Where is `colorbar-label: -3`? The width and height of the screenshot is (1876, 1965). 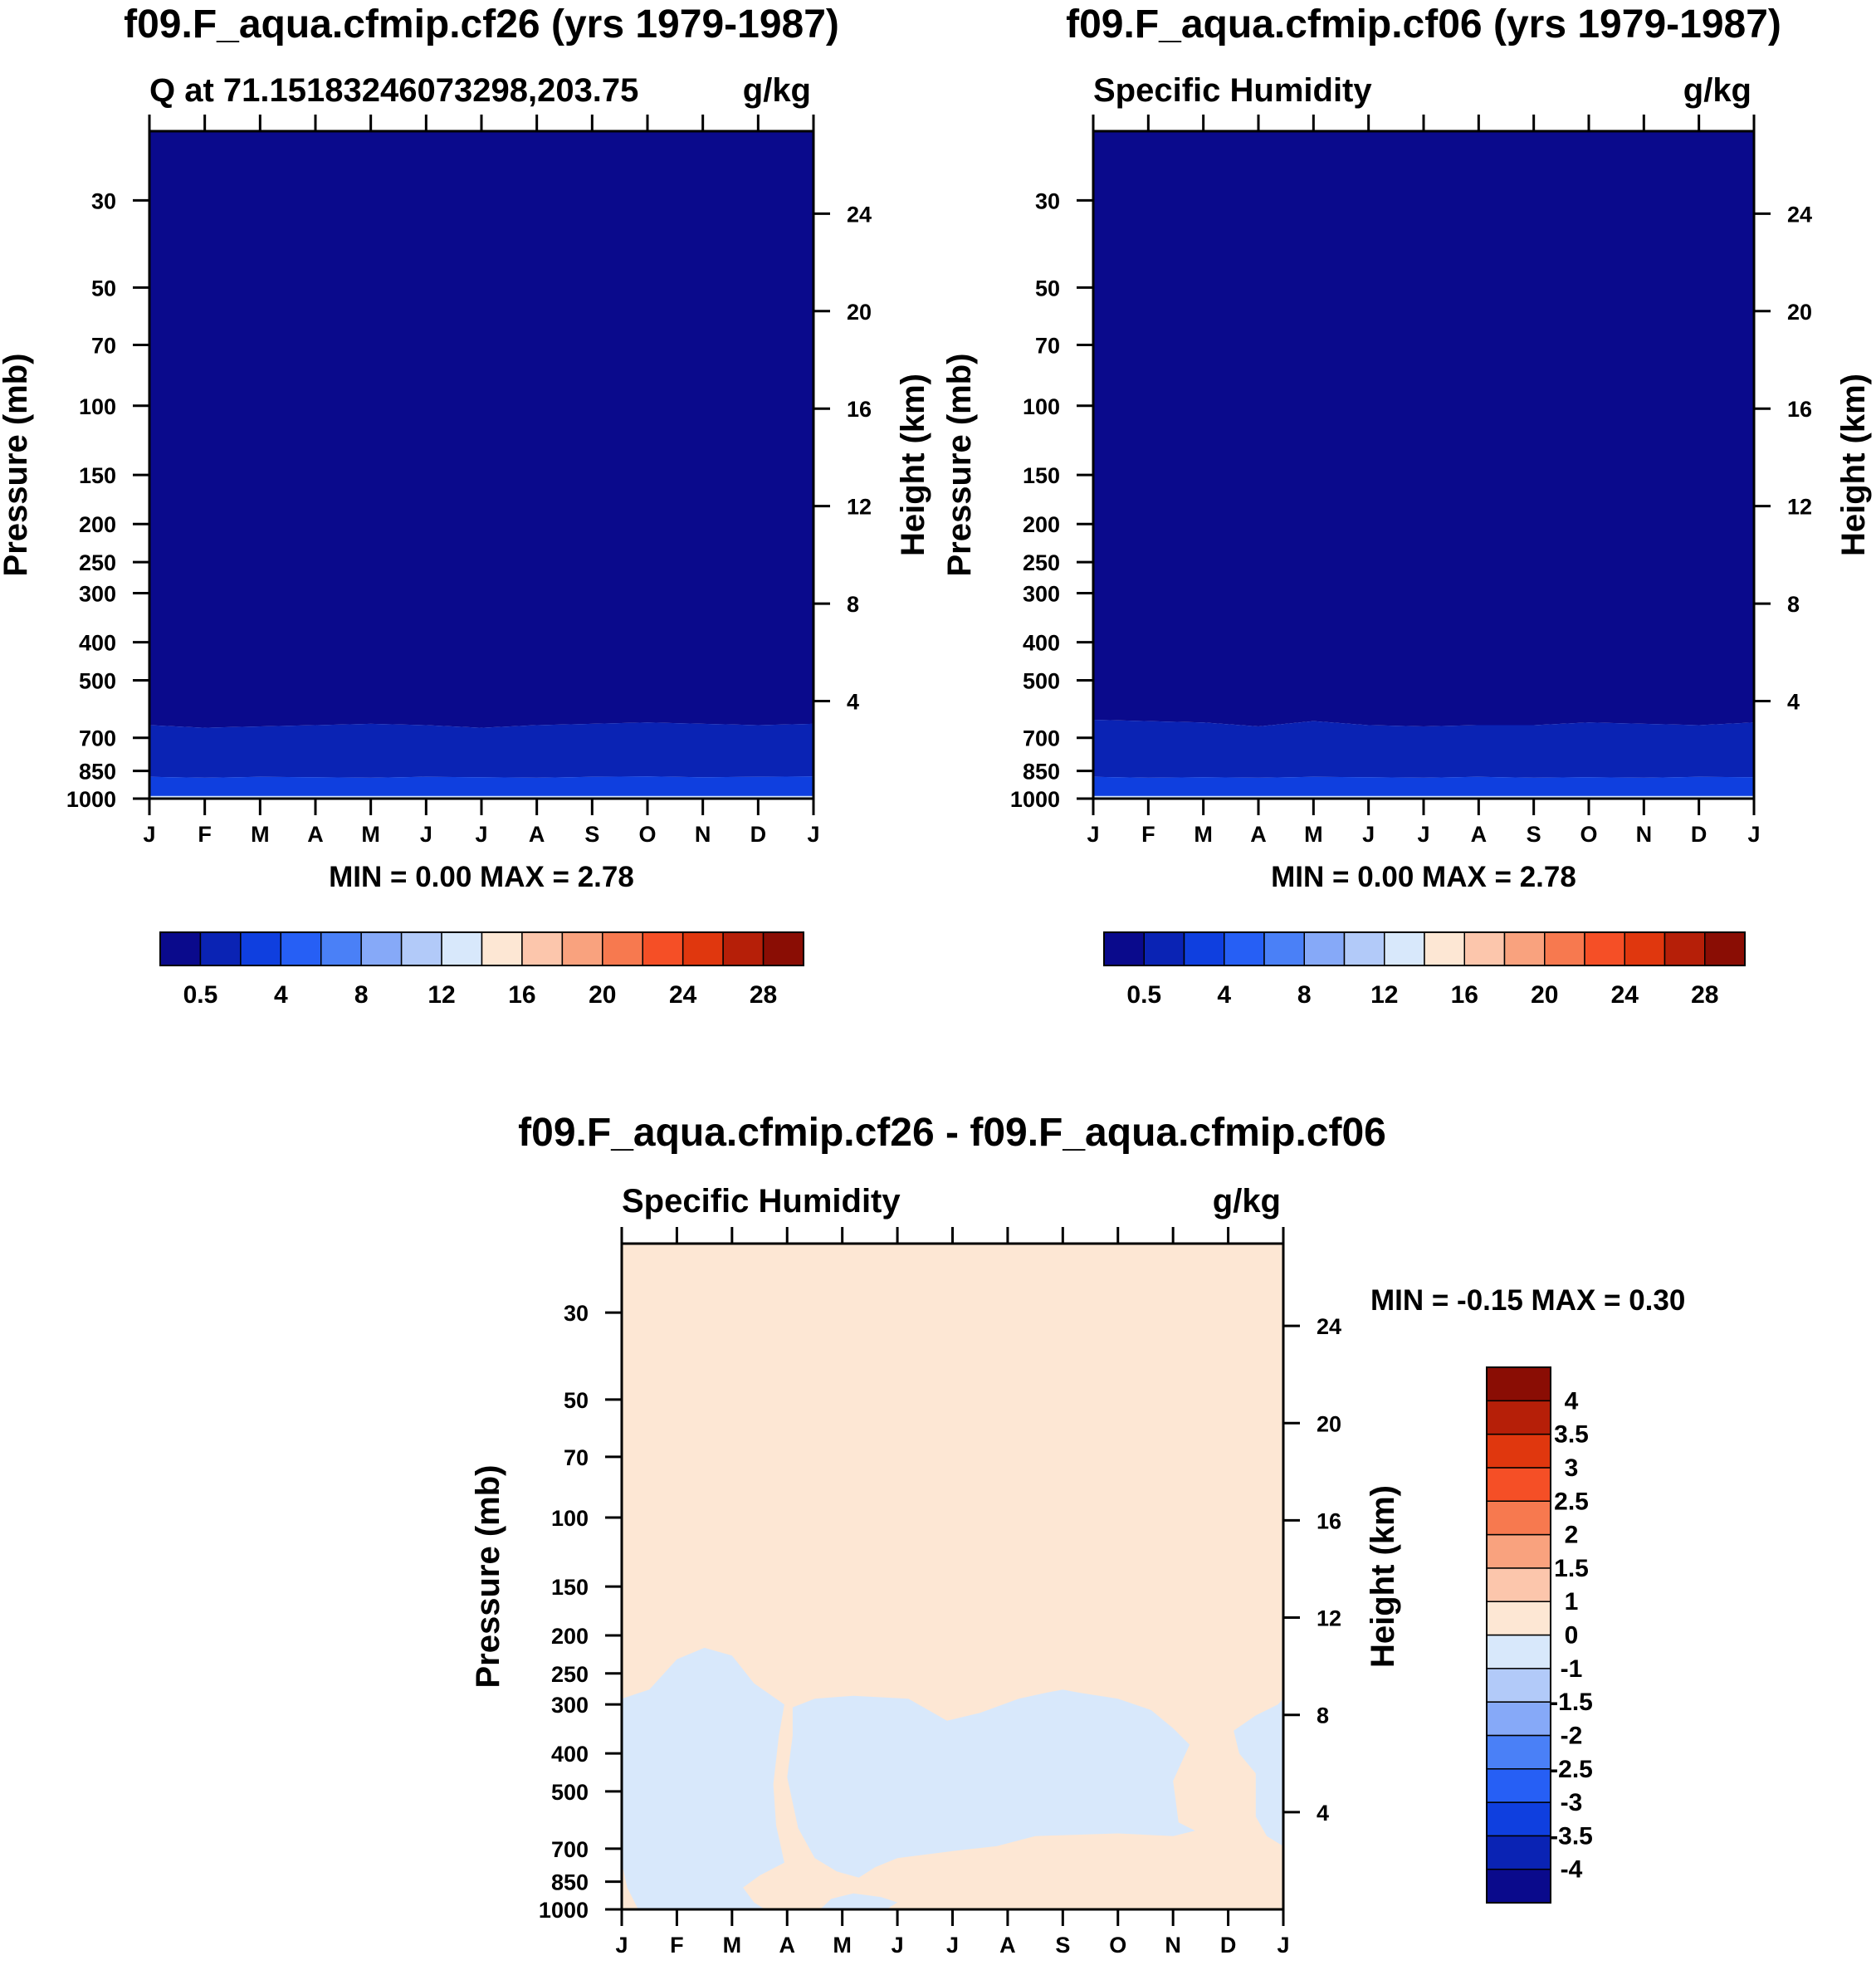
colorbar-label: -3 is located at coordinates (1572, 1802).